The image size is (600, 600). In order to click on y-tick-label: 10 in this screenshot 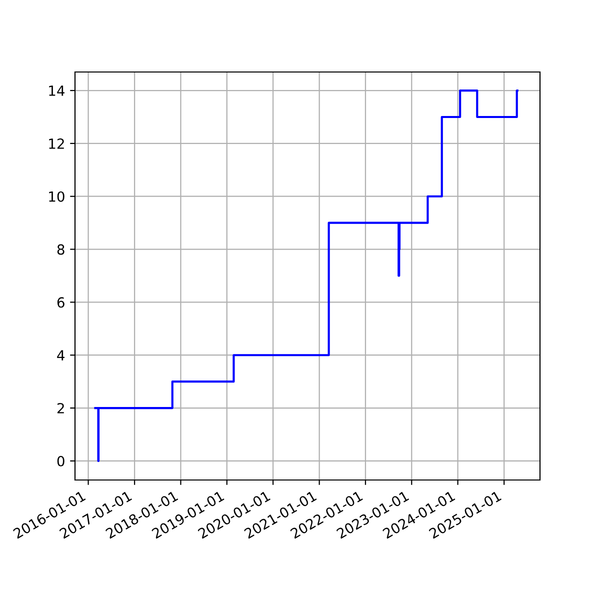, I will do `click(56, 196)`.